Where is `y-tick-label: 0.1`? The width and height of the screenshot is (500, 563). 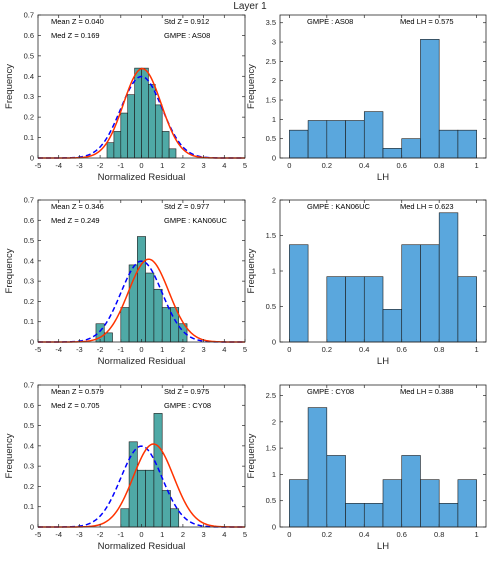 y-tick-label: 0.1 is located at coordinates (29, 321).